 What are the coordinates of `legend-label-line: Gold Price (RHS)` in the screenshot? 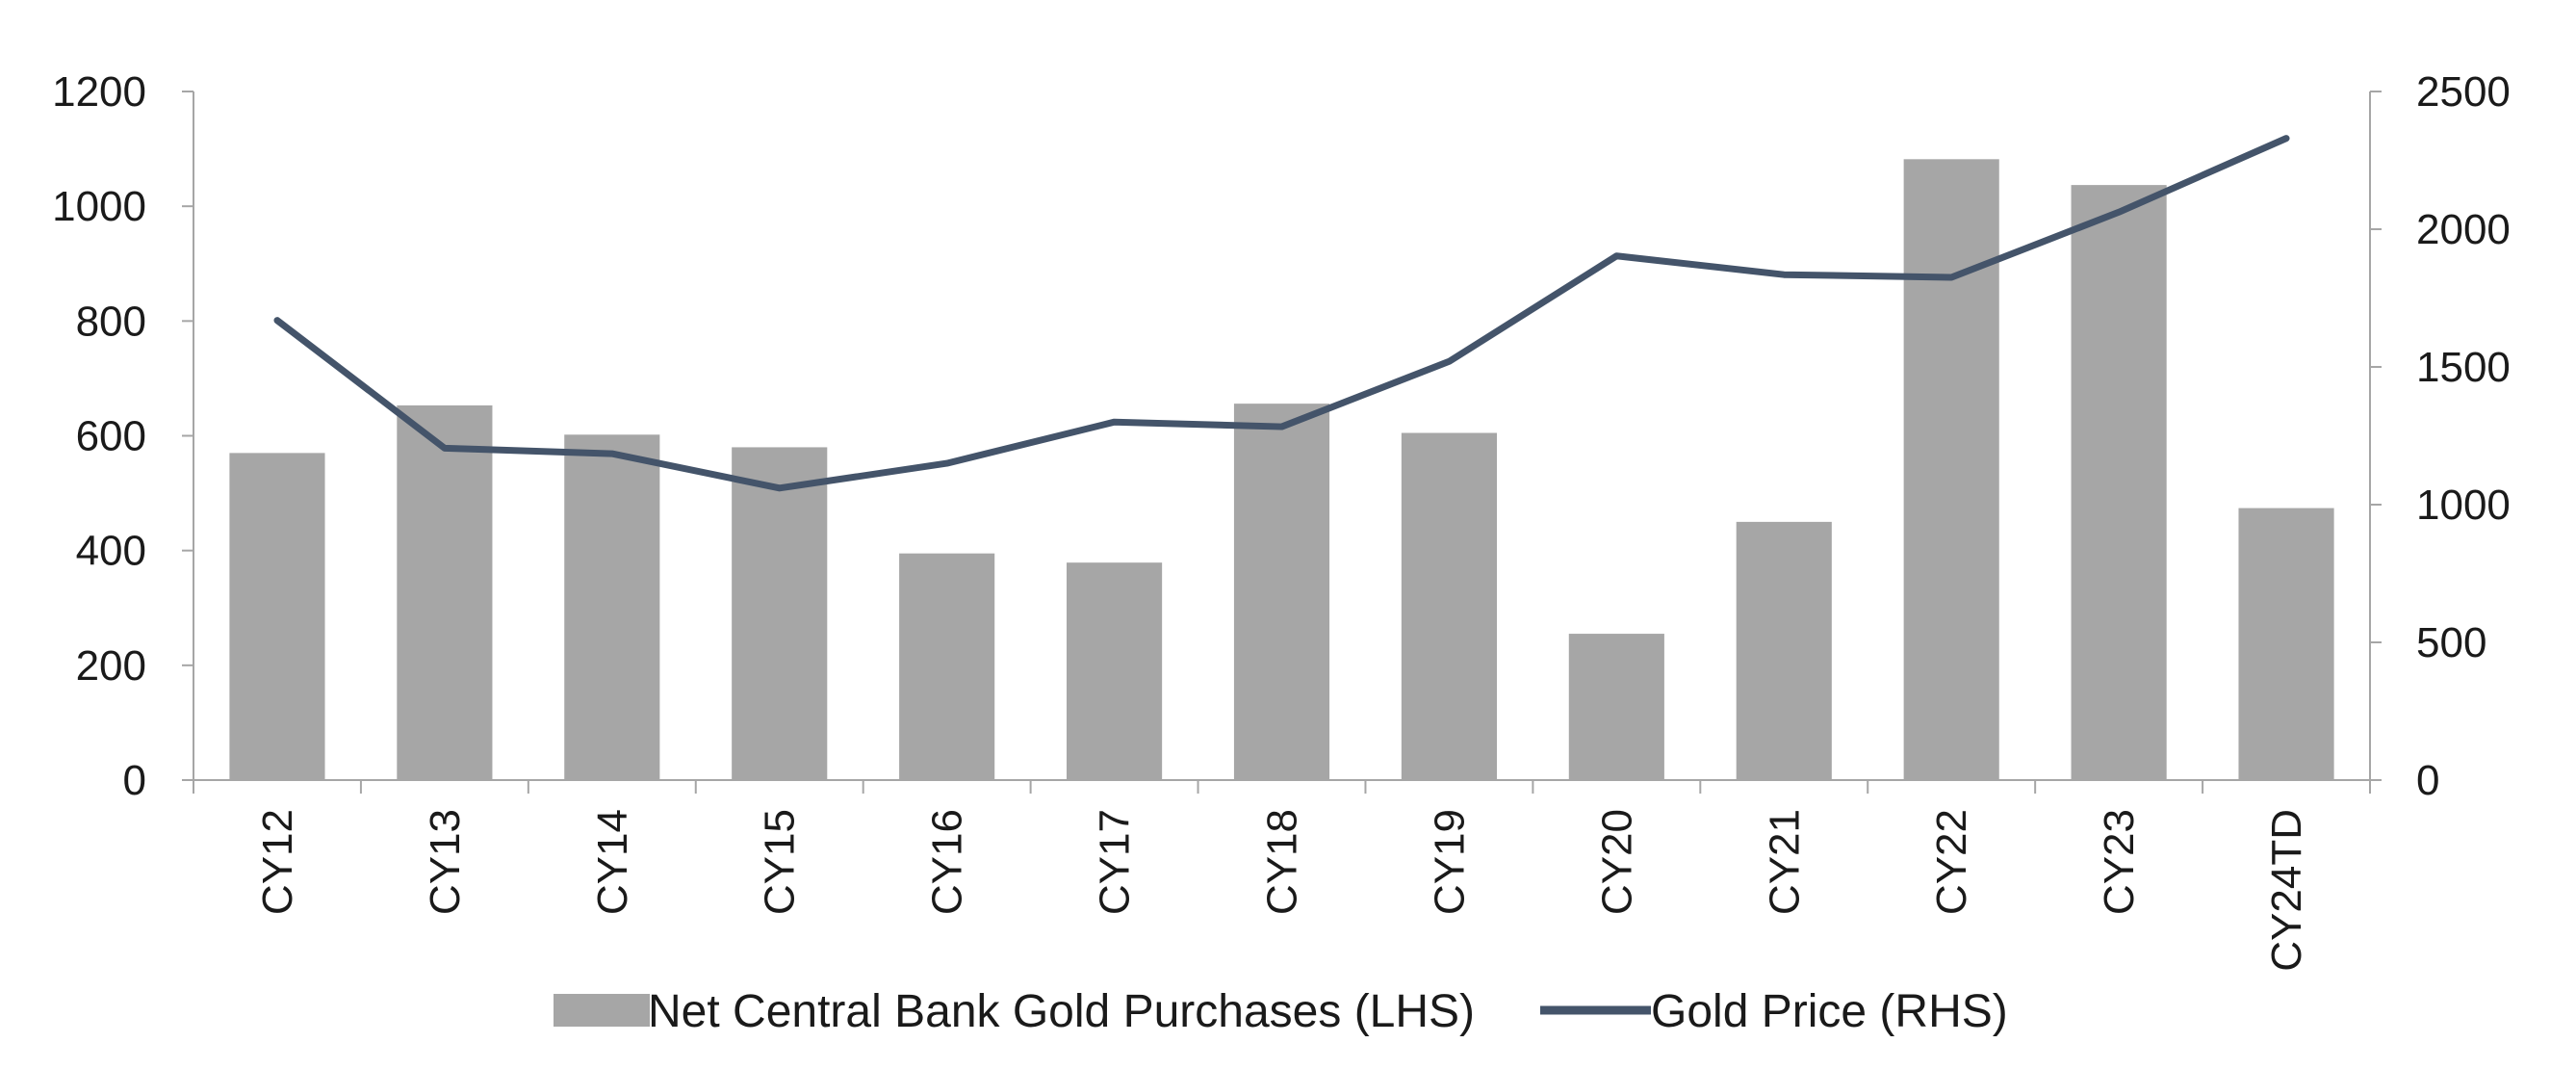 It's located at (1830, 1011).